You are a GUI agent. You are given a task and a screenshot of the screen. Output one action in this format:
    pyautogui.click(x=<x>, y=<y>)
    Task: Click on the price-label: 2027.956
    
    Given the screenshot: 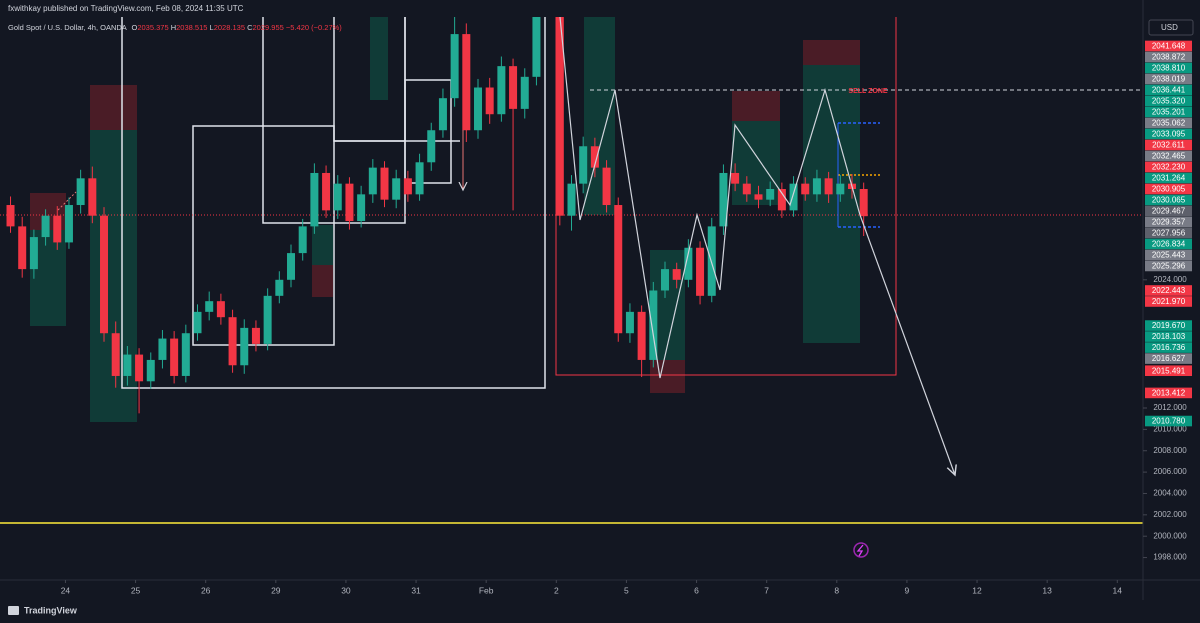 What is the action you would take?
    pyautogui.click(x=1169, y=233)
    